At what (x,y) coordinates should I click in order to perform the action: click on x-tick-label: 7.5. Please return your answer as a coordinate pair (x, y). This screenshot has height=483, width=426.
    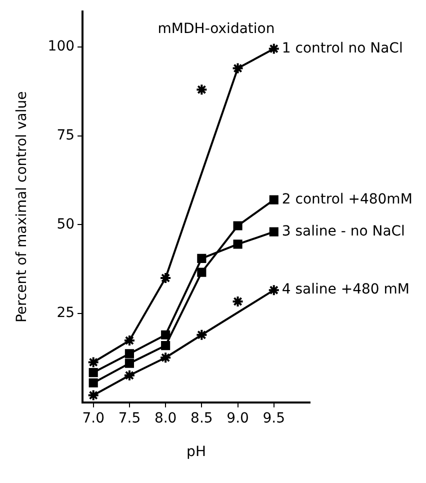
    Looking at the image, I should click on (129, 418).